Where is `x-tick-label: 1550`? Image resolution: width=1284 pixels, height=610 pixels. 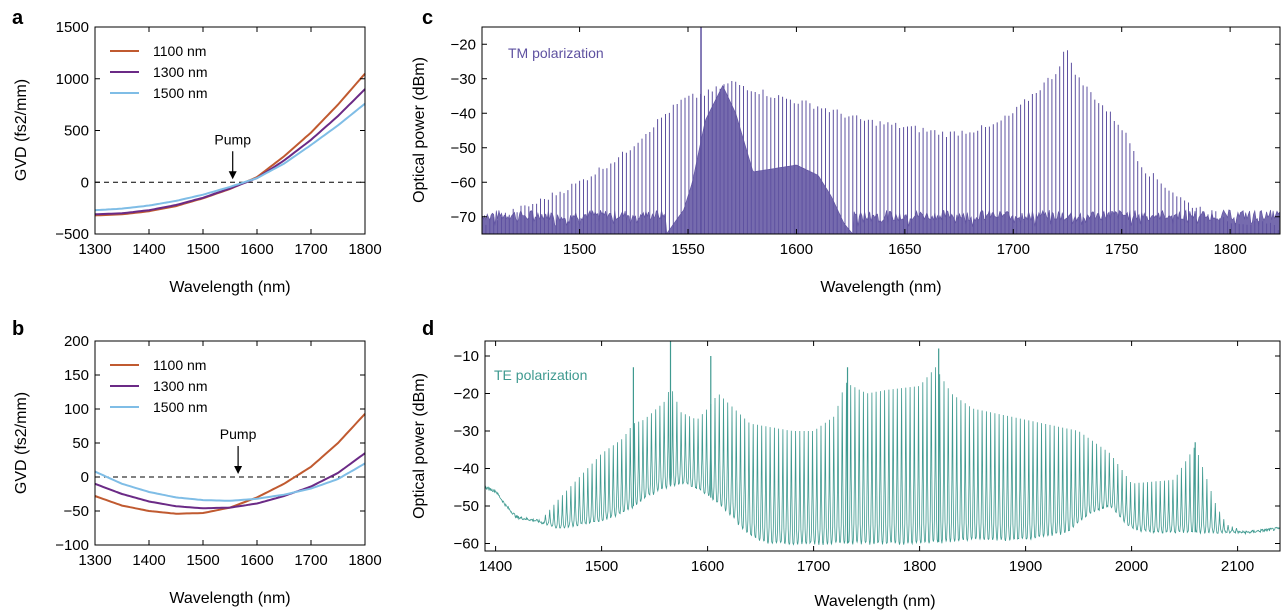
x-tick-label: 1550 is located at coordinates (687, 249).